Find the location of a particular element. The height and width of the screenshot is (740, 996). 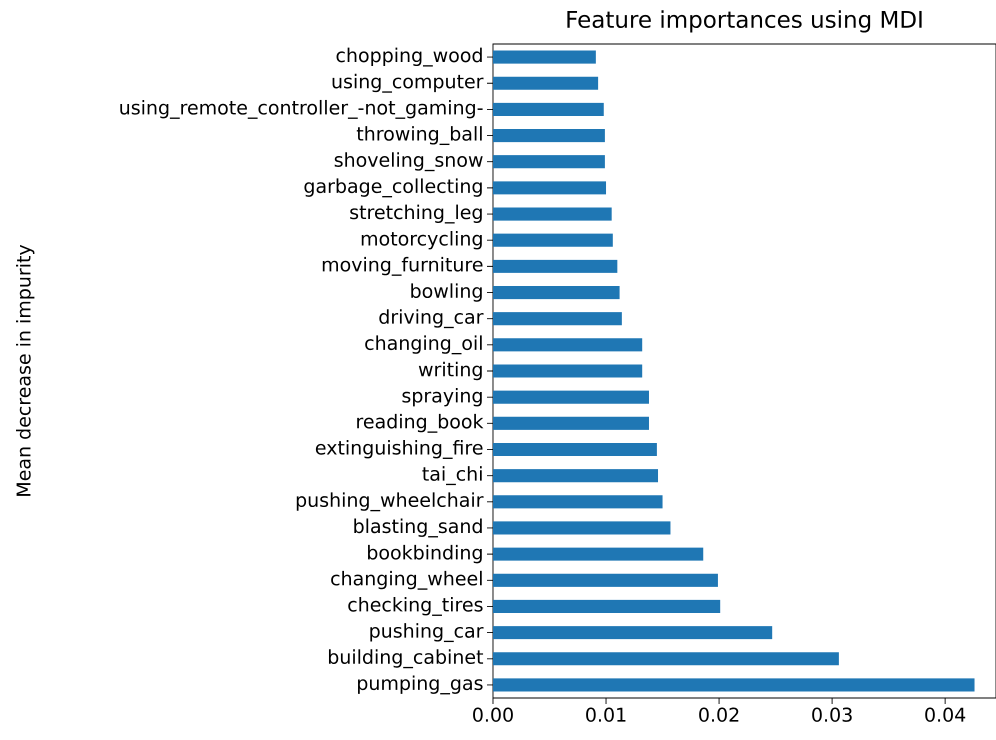

x-tick-label: 0.00 is located at coordinates (493, 715).